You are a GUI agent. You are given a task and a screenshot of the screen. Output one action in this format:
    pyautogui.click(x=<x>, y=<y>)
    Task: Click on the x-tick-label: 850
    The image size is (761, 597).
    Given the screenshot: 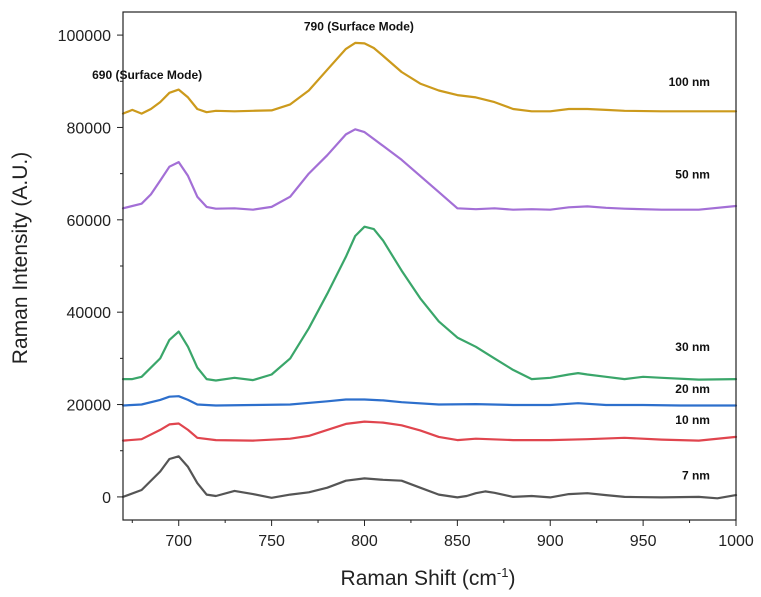 What is the action you would take?
    pyautogui.click(x=457, y=541)
    